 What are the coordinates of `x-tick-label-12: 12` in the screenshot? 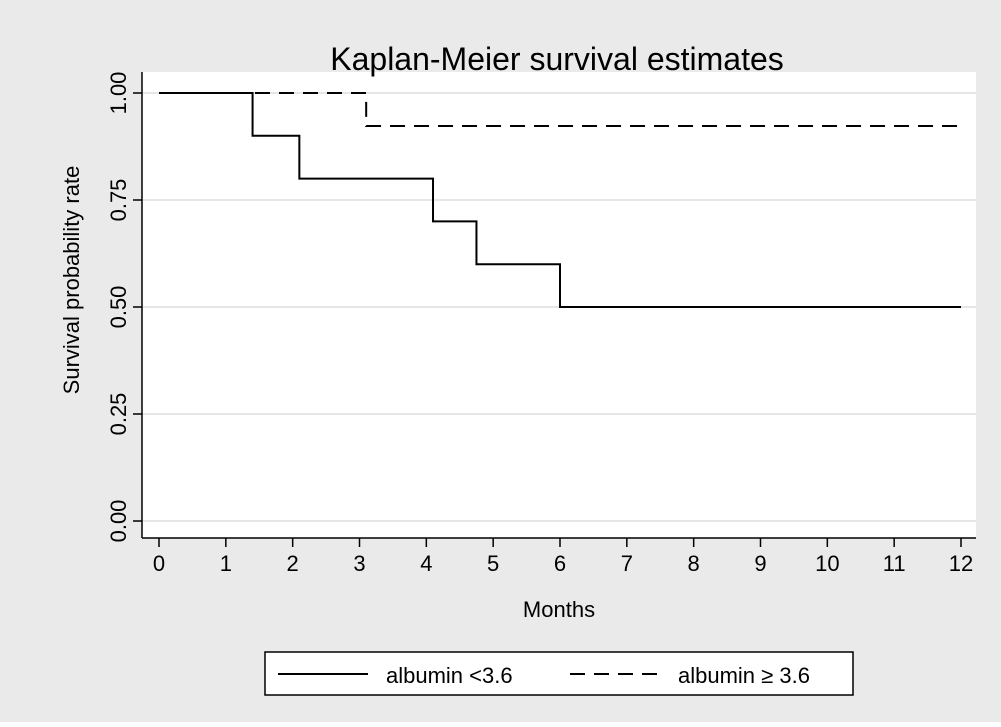 It's located at (961, 563).